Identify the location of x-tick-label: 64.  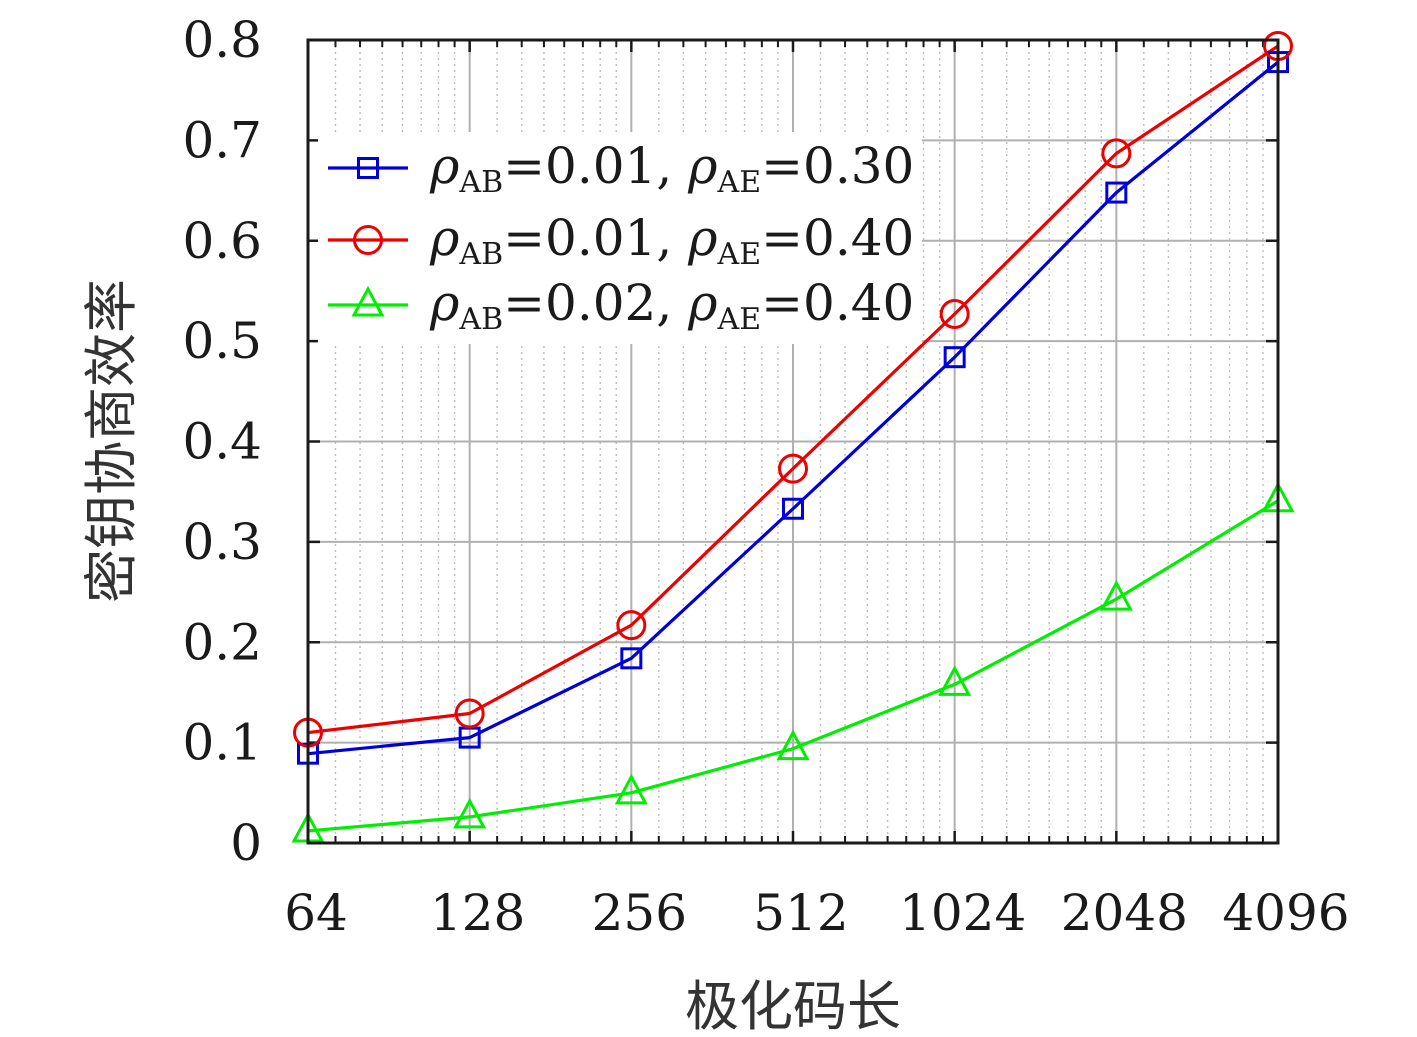
(316, 913).